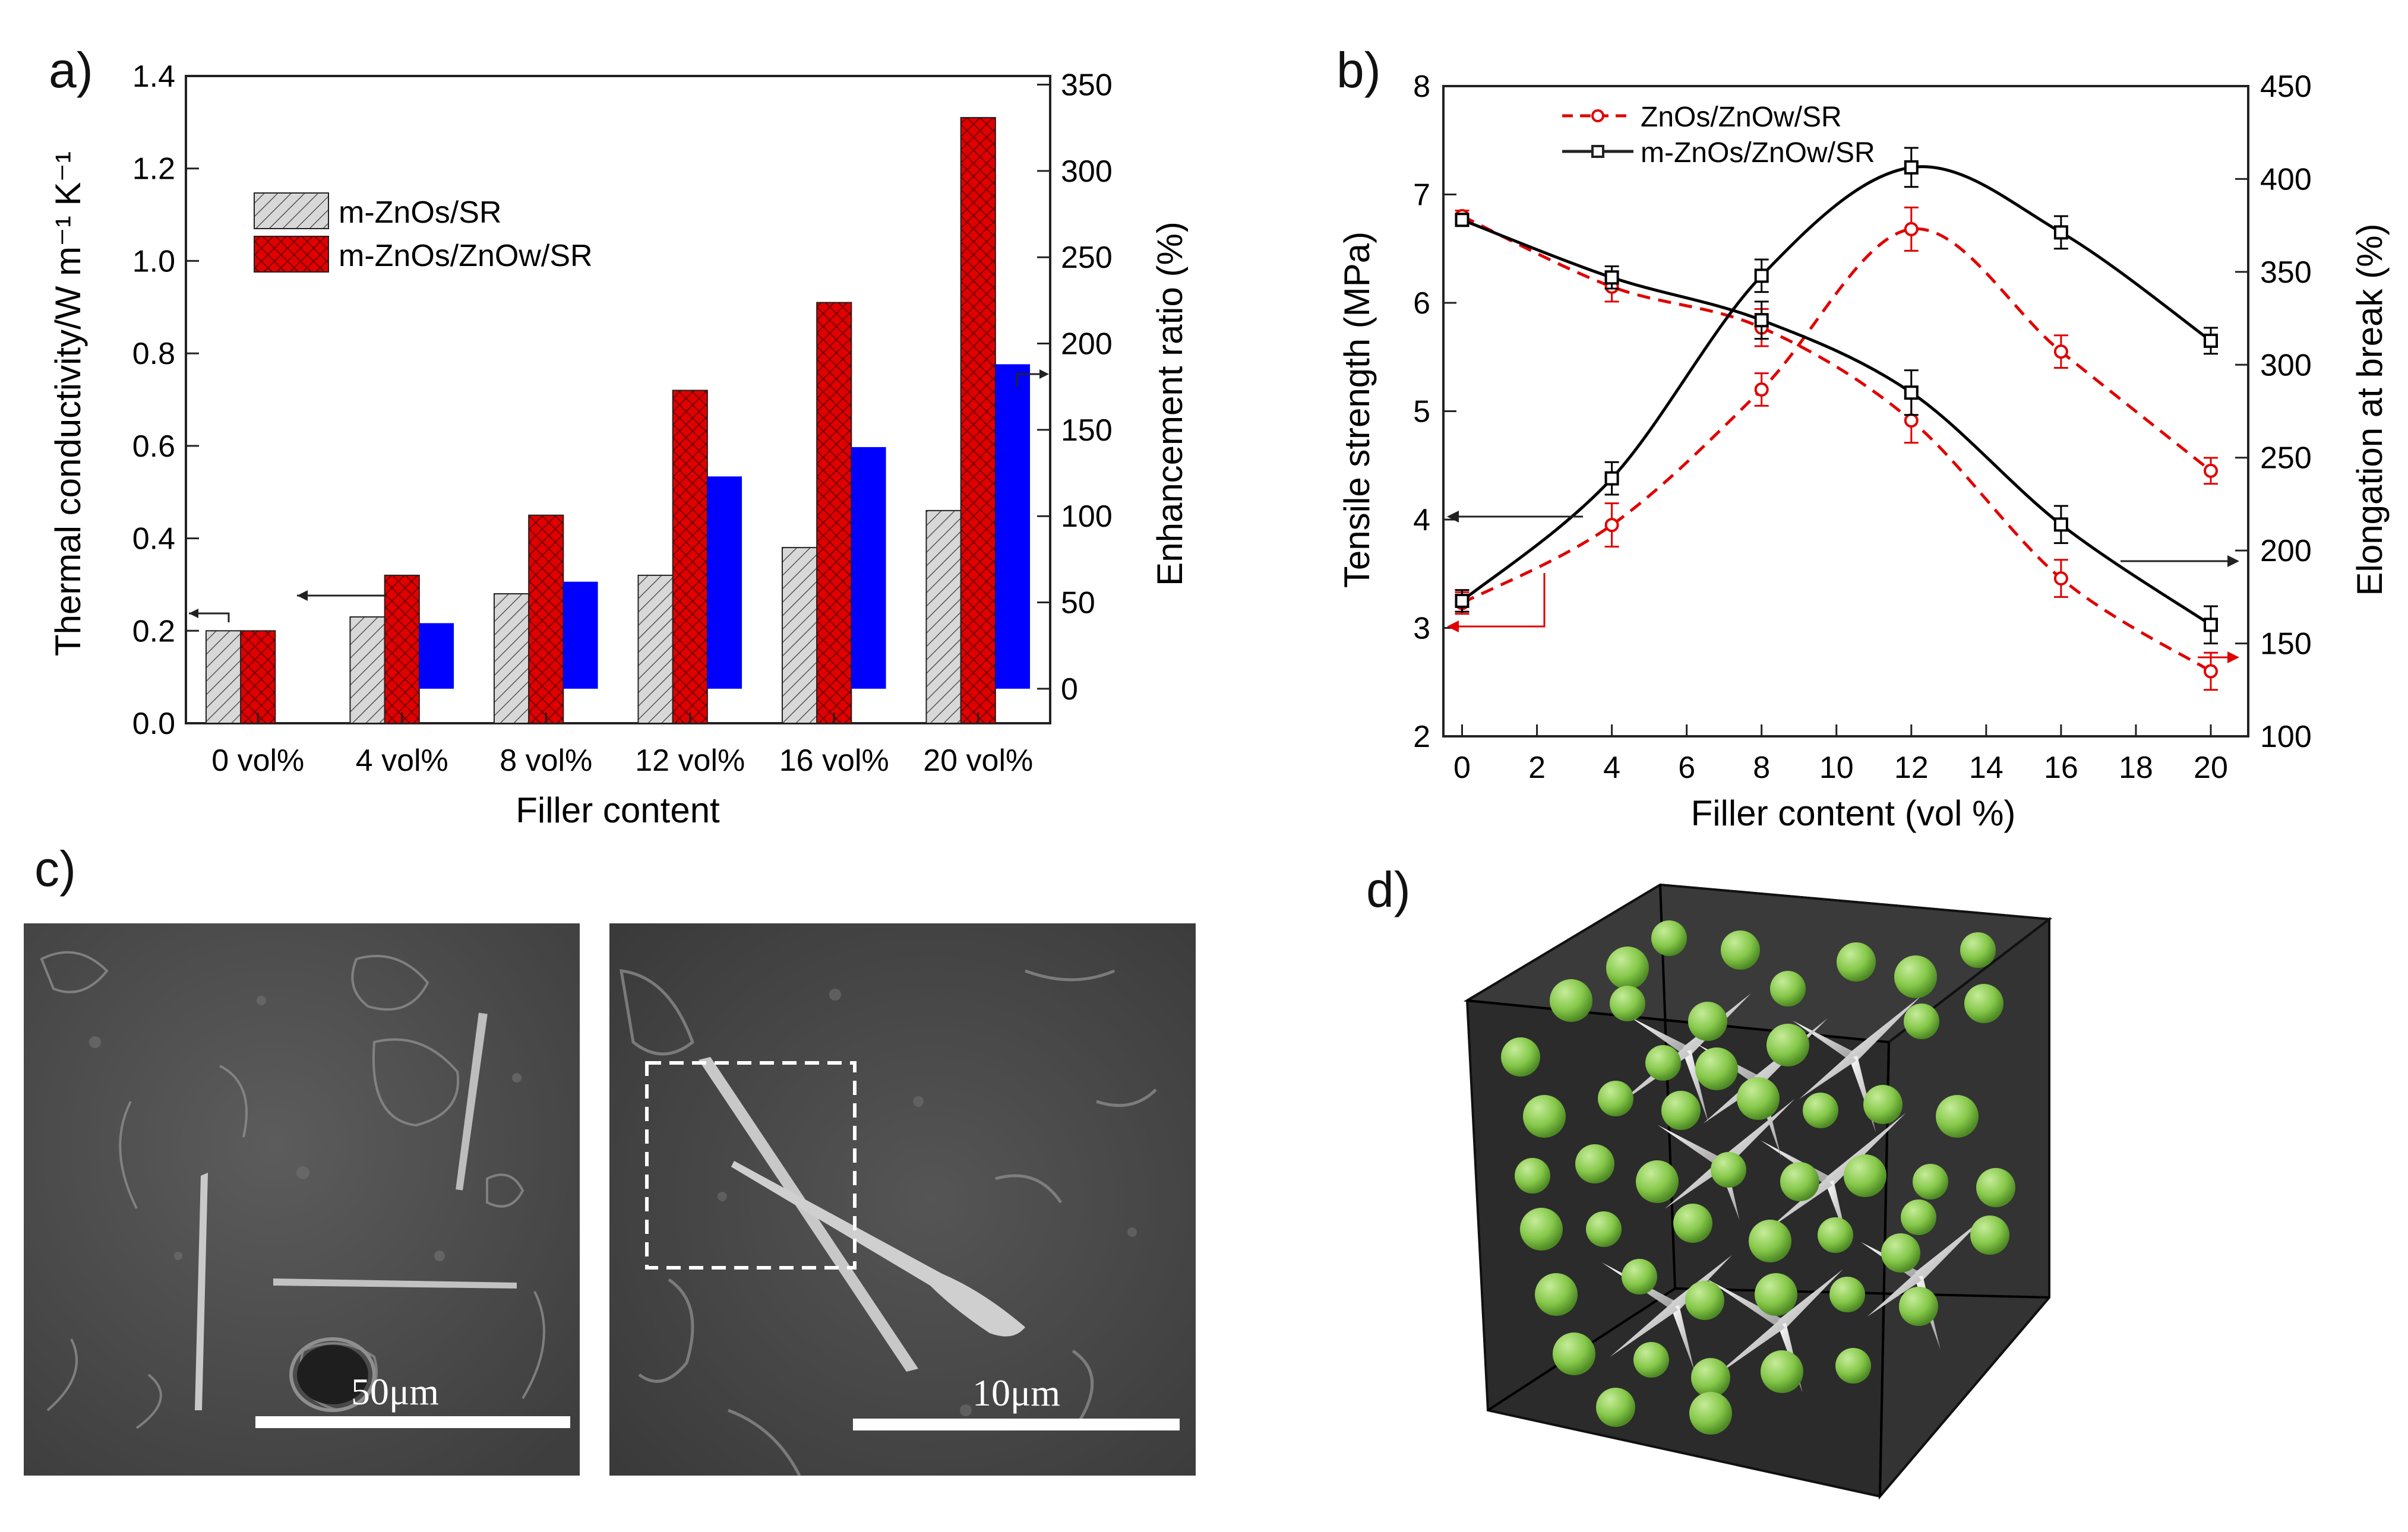 This screenshot has height=1532, width=2408. What do you see at coordinates (1762, 768) in the screenshot?
I see `b-x-tick-label: 8` at bounding box center [1762, 768].